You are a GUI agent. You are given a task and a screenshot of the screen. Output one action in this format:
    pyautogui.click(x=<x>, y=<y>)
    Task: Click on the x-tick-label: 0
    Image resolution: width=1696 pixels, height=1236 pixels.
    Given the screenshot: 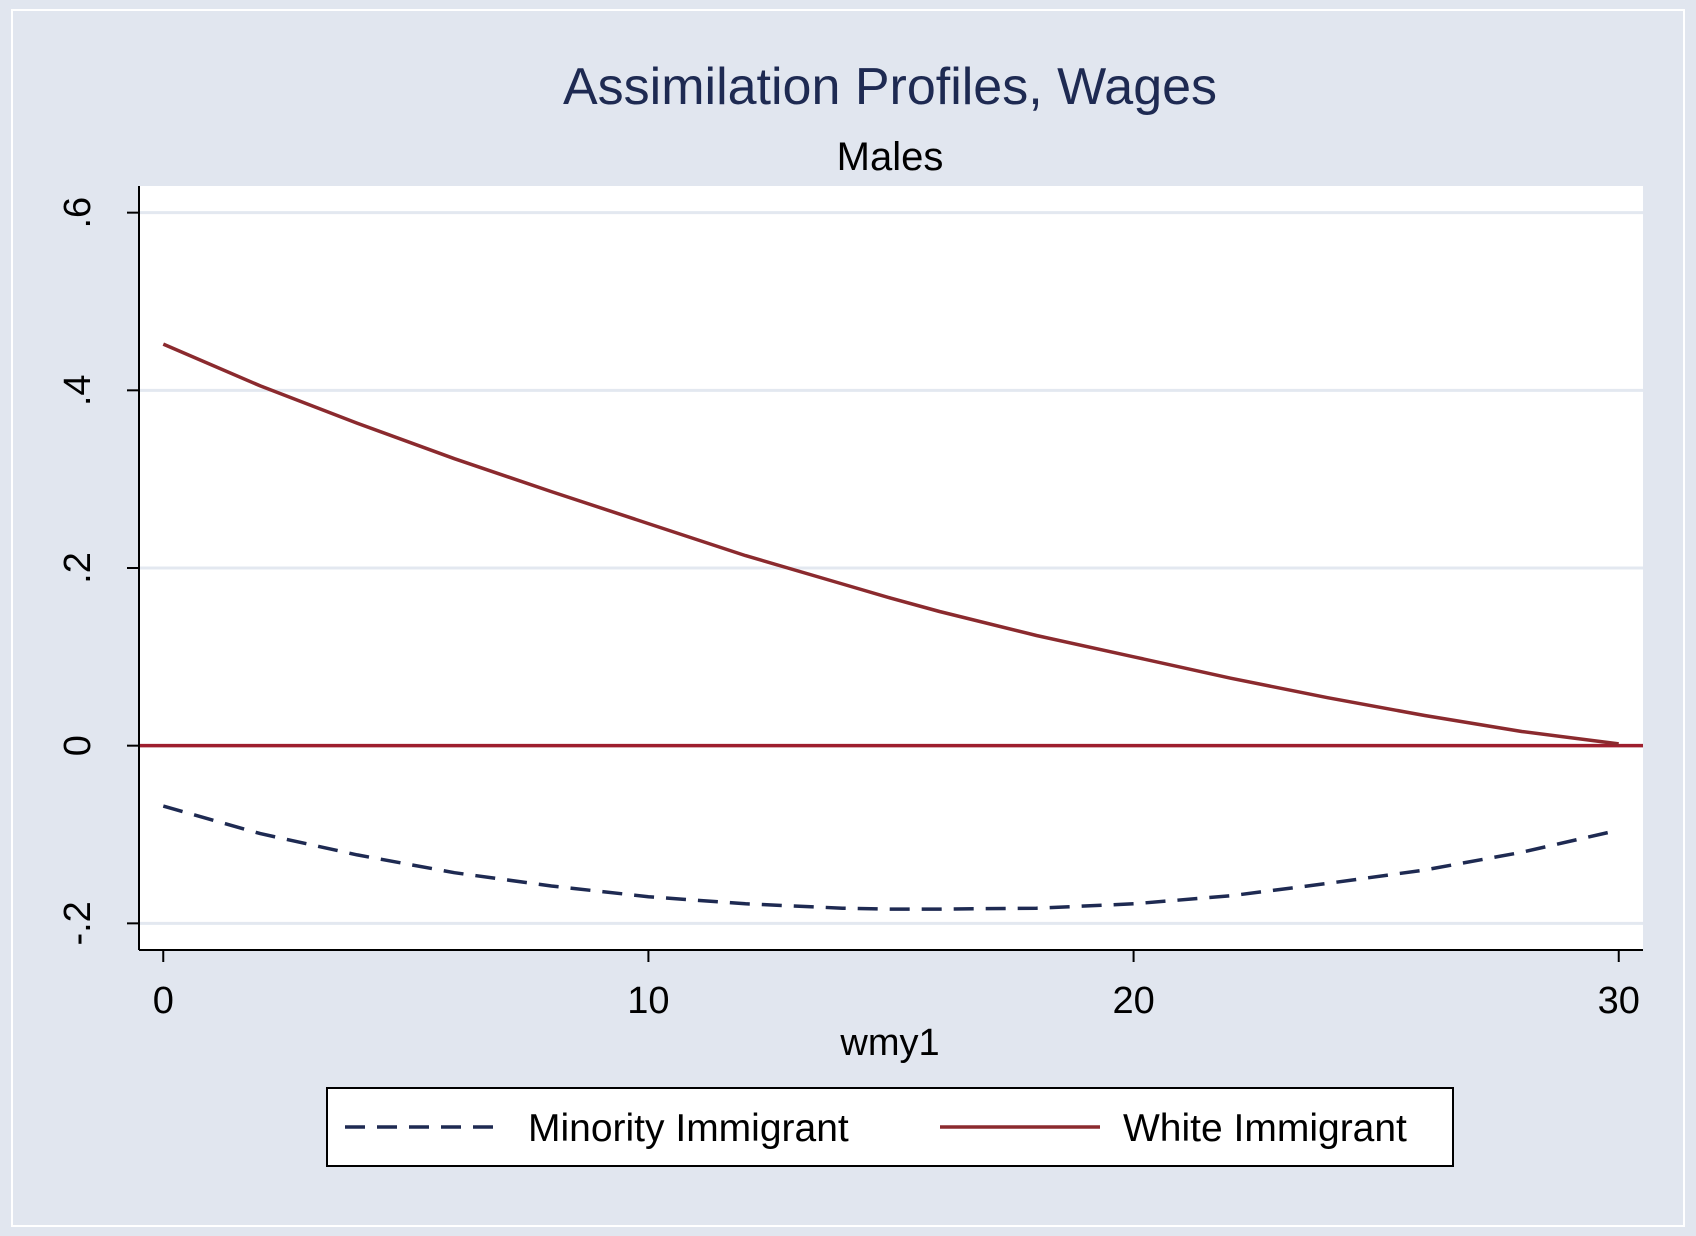 What is the action you would take?
    pyautogui.click(x=163, y=1001)
    